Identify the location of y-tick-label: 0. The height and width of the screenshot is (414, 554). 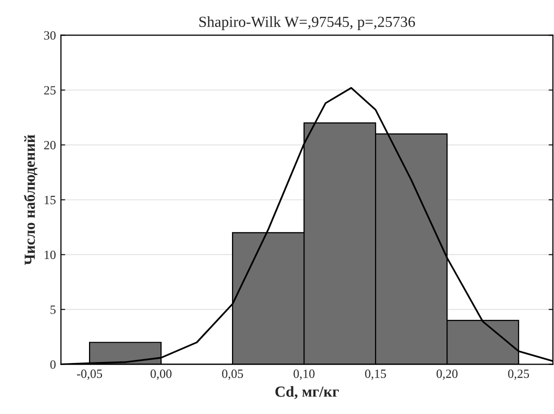
(53, 364).